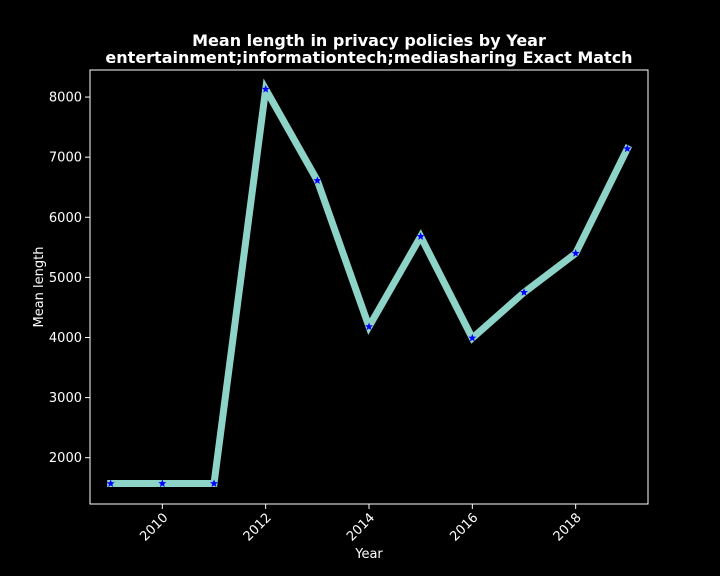 Image resolution: width=720 pixels, height=576 pixels. Describe the element at coordinates (65, 458) in the screenshot. I see `y-tick-label: 2000` at that location.